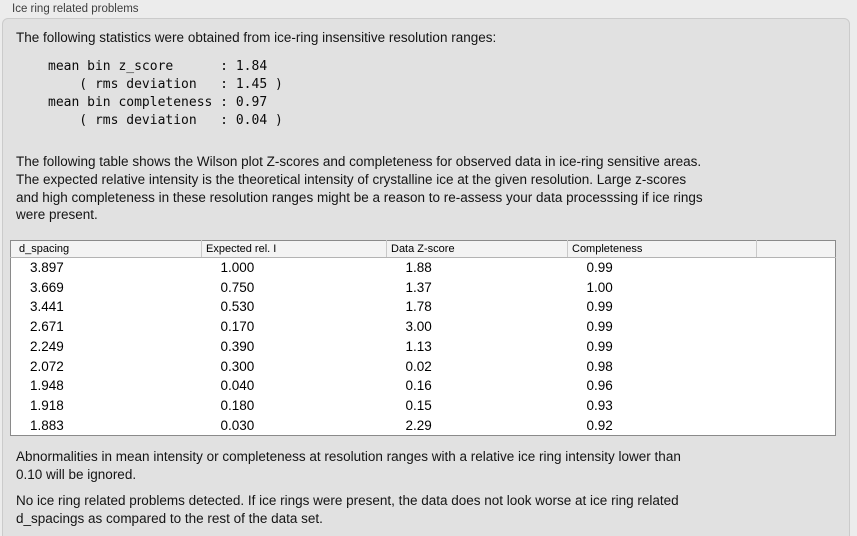  Describe the element at coordinates (237, 386) in the screenshot. I see `table-cell: 0.040` at that location.